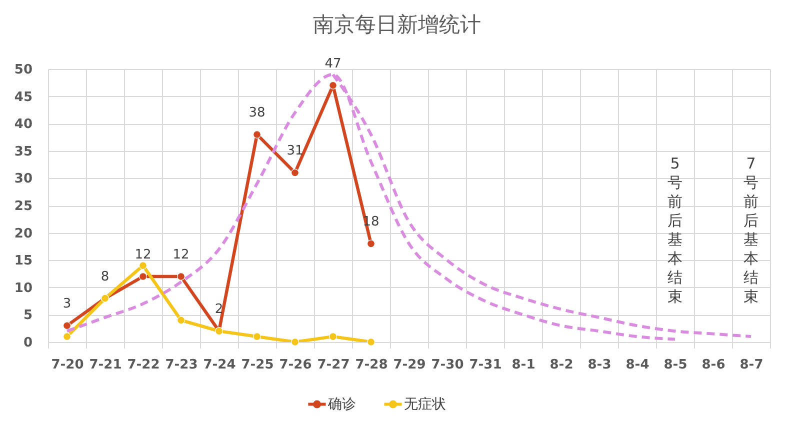 The width and height of the screenshot is (795, 434). I want to click on x-tick-label: 8-7, so click(752, 365).